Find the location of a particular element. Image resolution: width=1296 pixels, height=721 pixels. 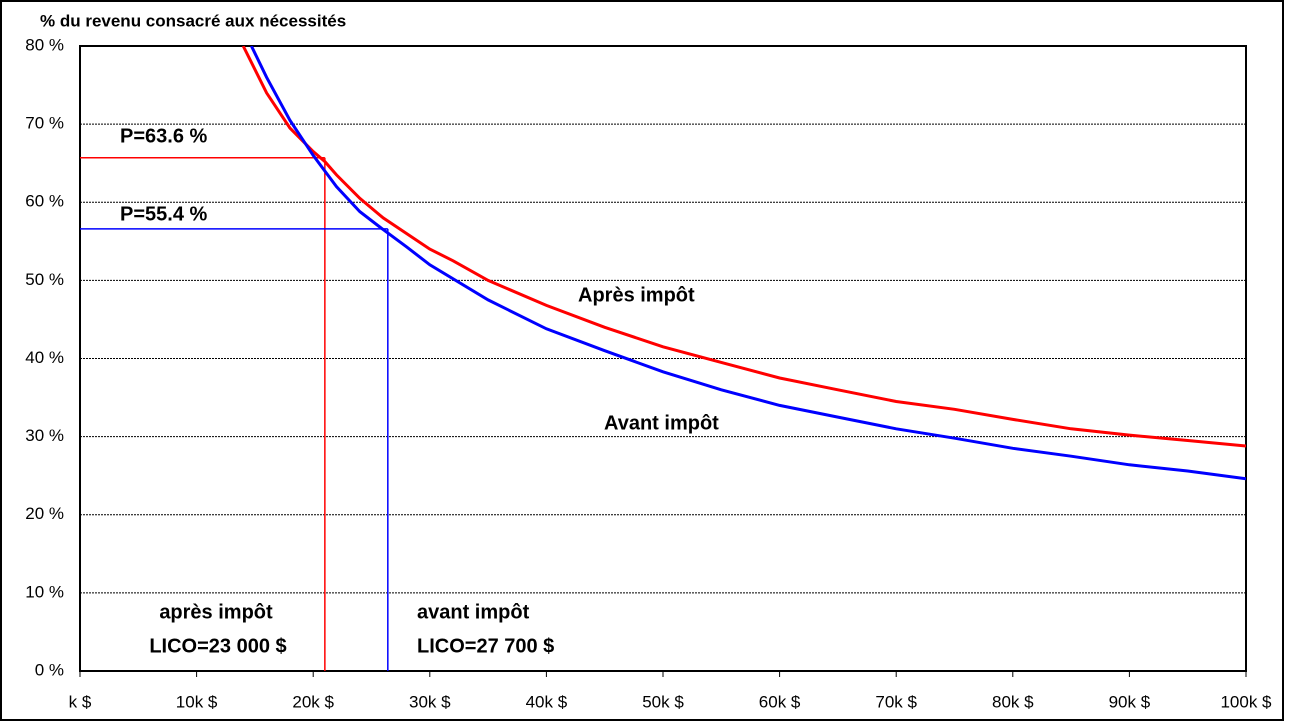

y-tick-label: 70 % is located at coordinates (44, 123).